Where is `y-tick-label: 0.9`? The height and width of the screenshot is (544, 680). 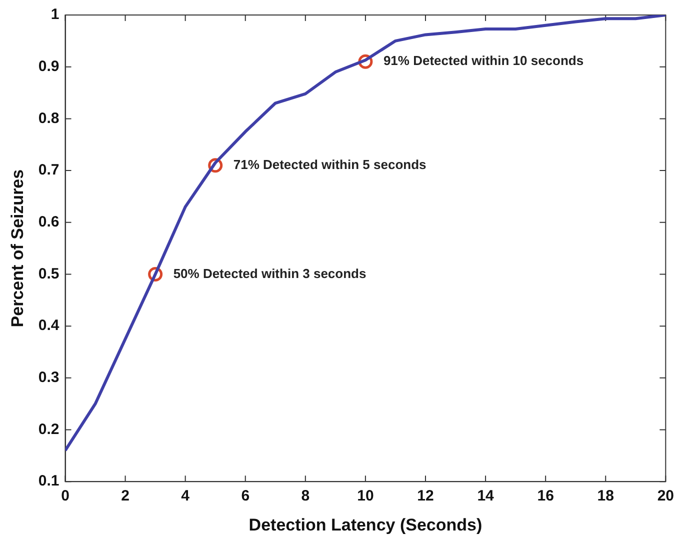 y-tick-label: 0.9 is located at coordinates (49, 66).